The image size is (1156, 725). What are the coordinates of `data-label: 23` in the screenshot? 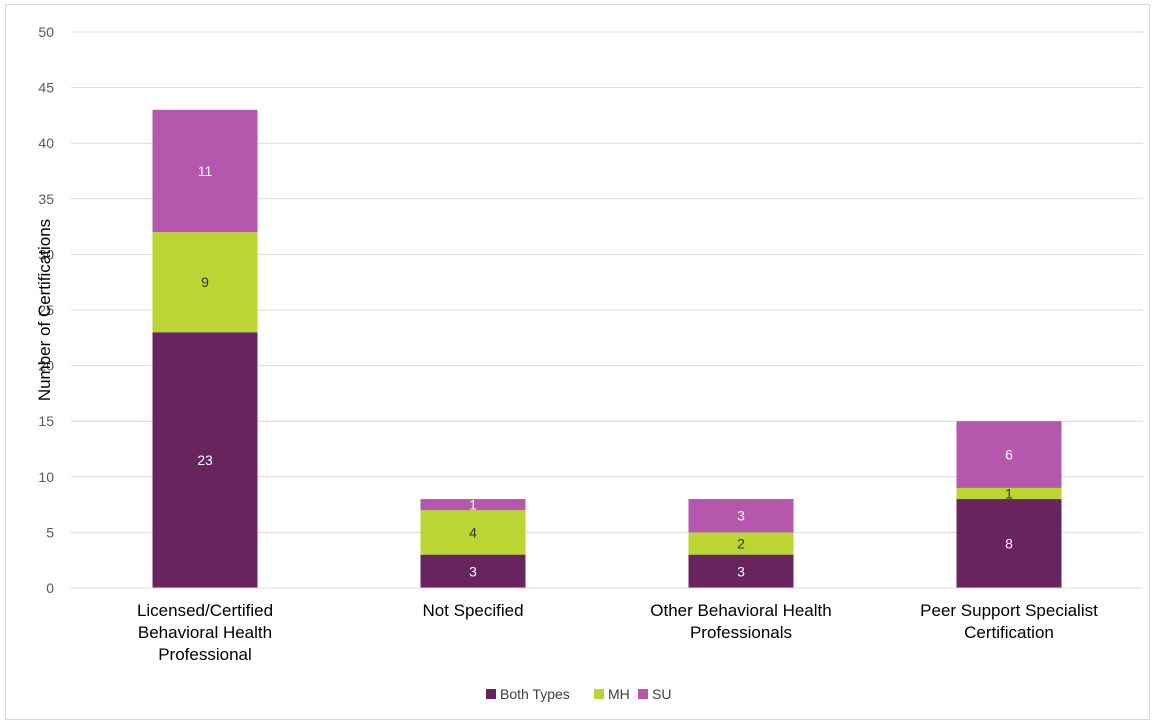 It's located at (205, 460).